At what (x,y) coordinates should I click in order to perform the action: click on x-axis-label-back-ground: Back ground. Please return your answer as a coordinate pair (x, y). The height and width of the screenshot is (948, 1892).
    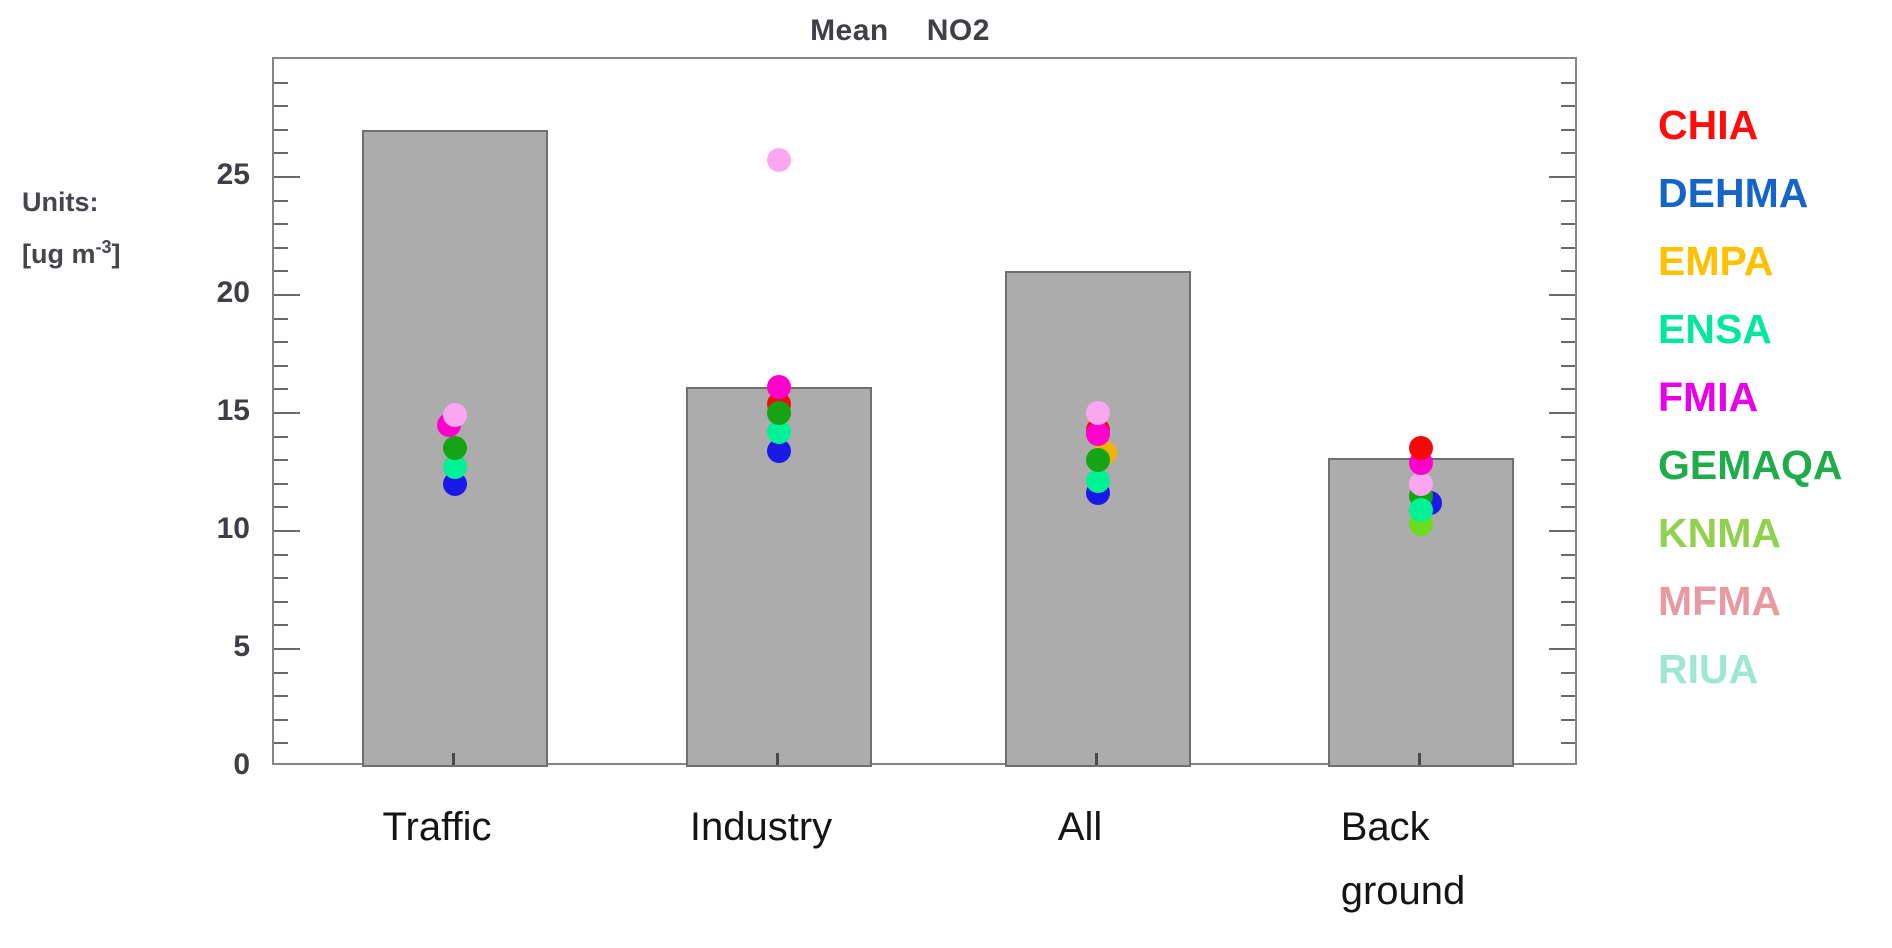
    Looking at the image, I should click on (1403, 859).